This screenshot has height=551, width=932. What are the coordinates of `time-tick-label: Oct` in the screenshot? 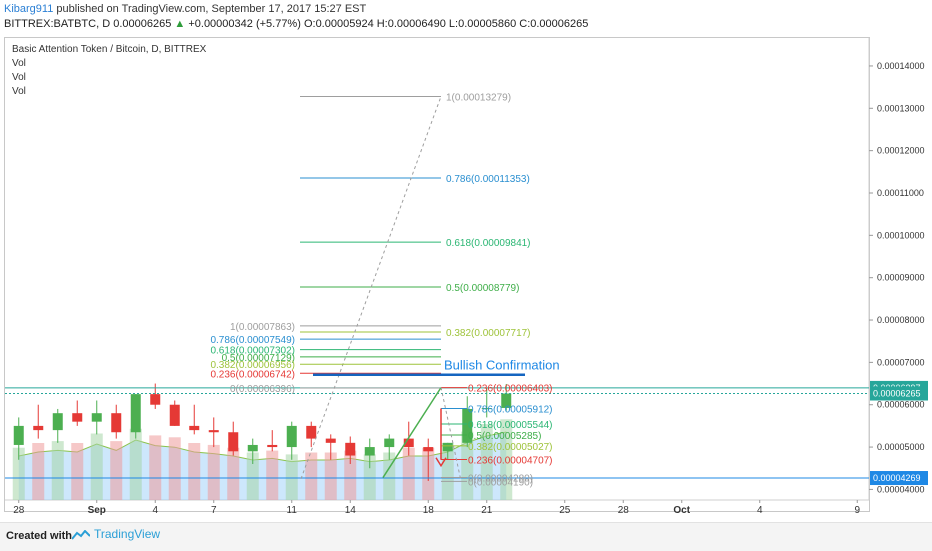 It's located at (681, 510).